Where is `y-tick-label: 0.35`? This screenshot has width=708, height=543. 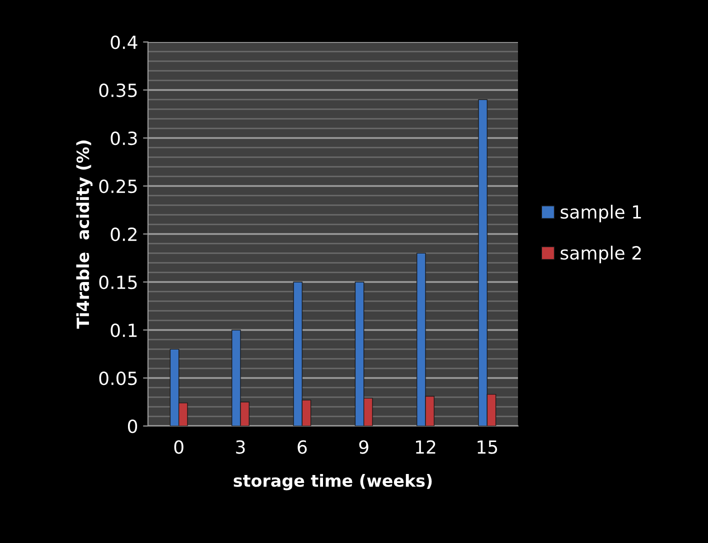
y-tick-label: 0.35 is located at coordinates (118, 90).